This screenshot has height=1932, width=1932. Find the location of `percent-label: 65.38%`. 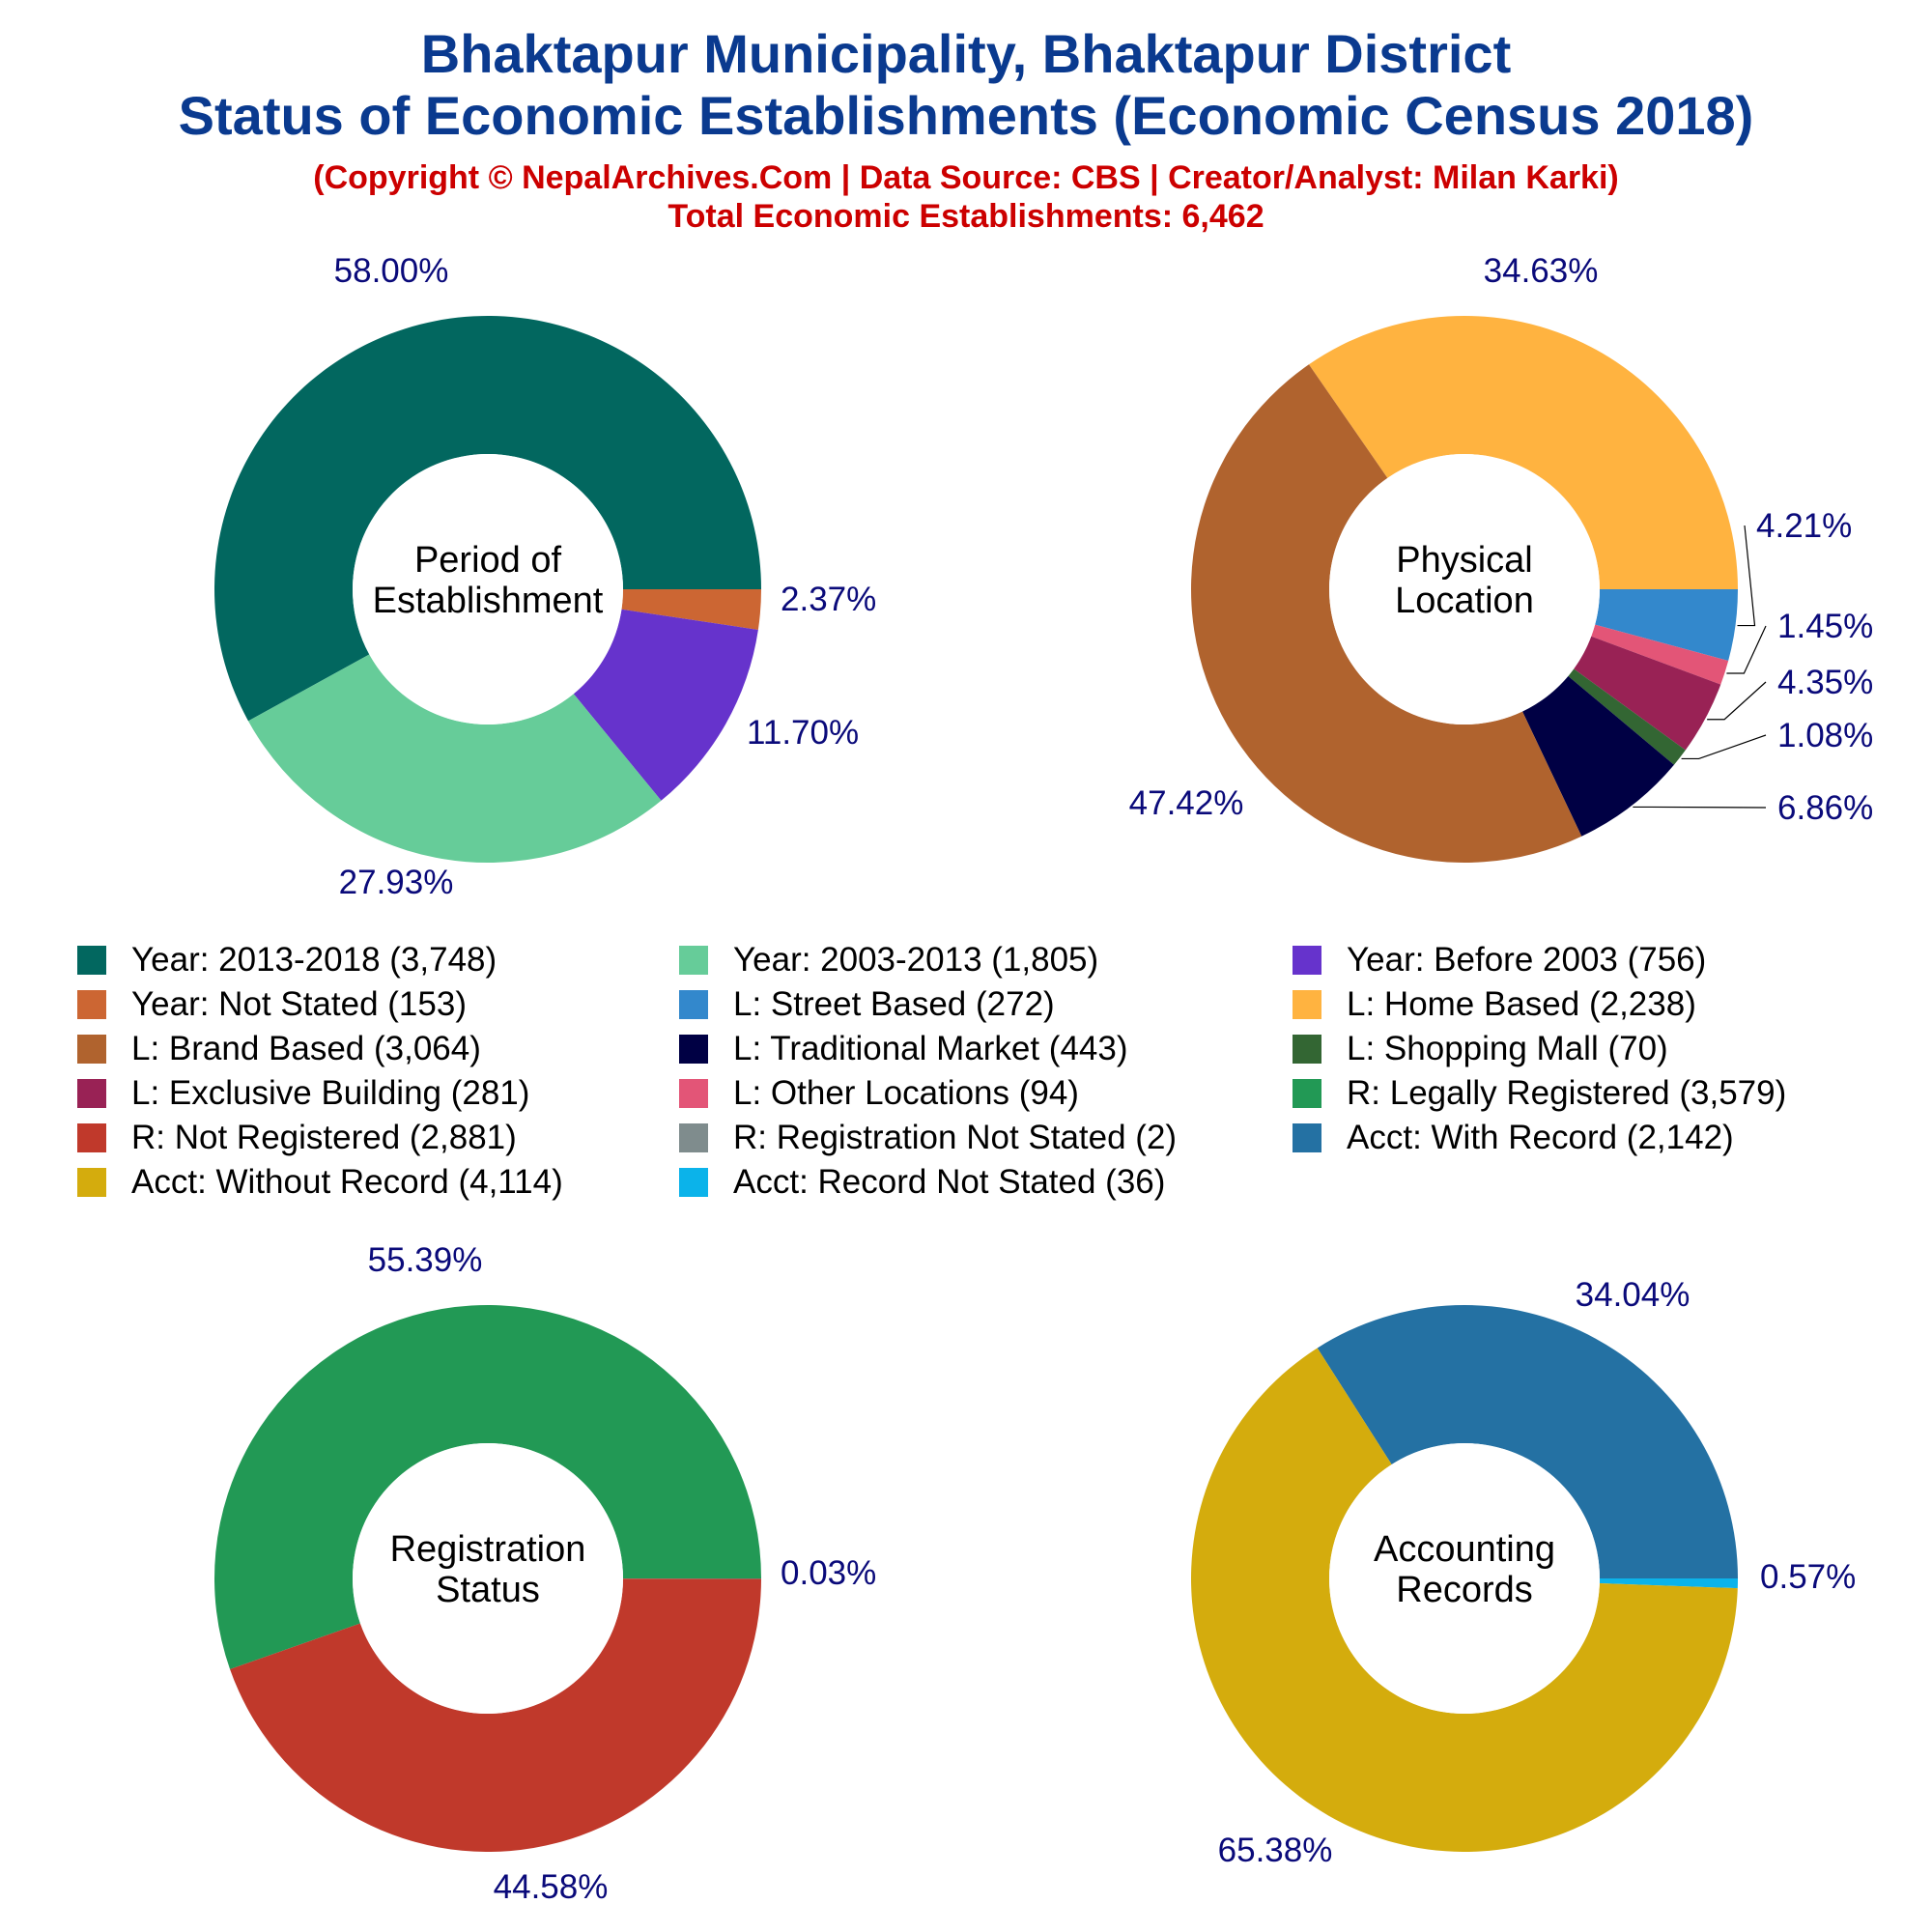

percent-label: 65.38% is located at coordinates (1275, 1850).